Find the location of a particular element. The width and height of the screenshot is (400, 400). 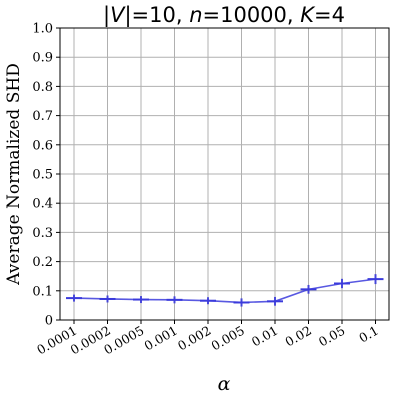

y-tick-label: 0.4 is located at coordinates (42, 204).